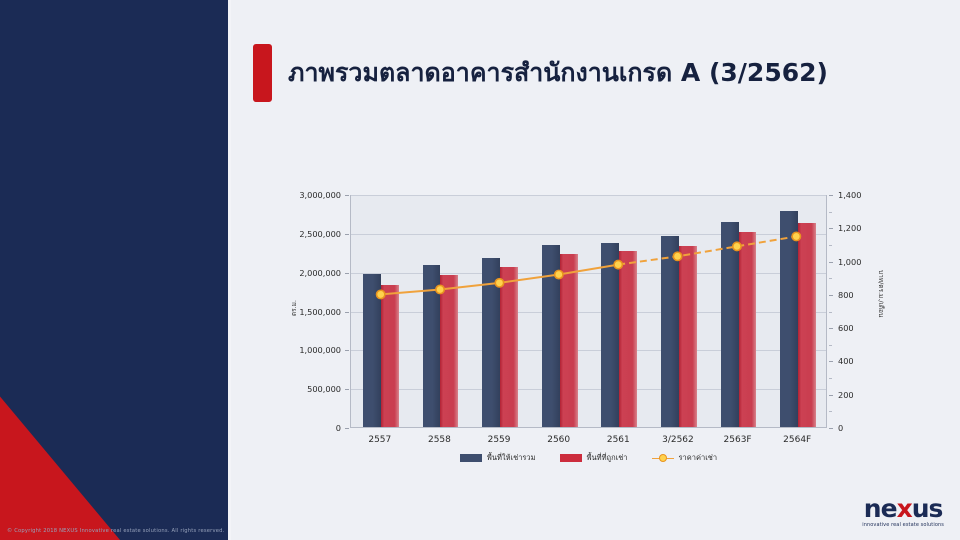  I want to click on category-label: 2560, so click(559, 440).